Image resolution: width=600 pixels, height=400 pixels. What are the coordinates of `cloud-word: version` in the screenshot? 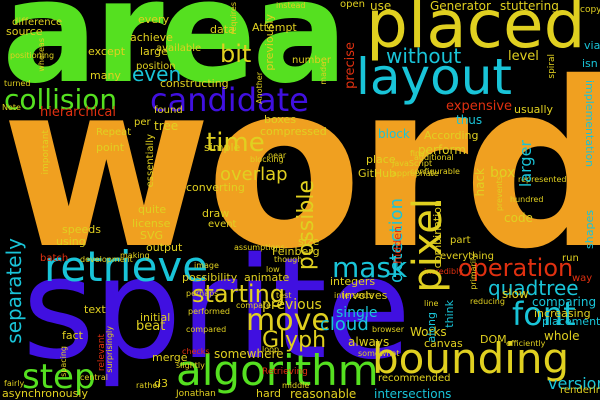 It's located at (574, 383).